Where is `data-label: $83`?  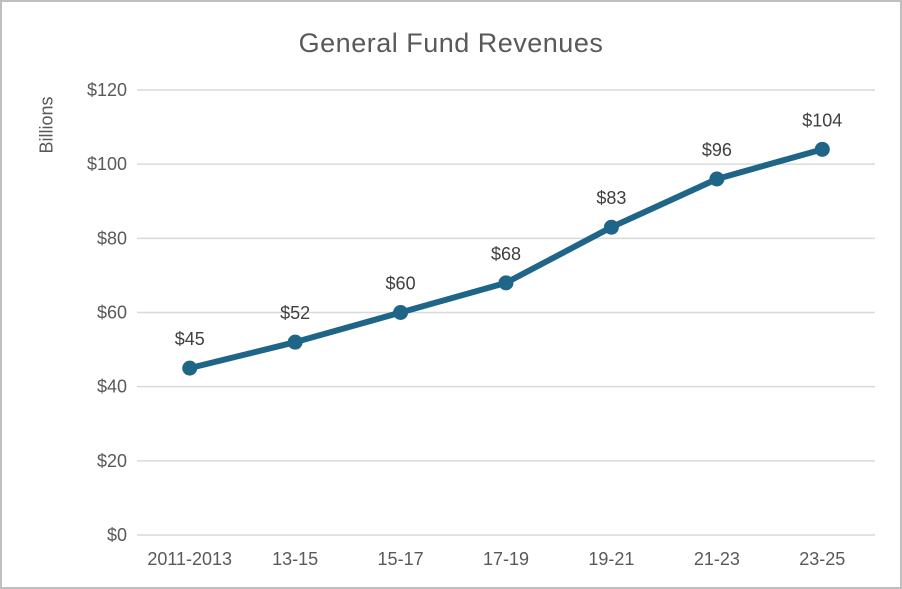 data-label: $83 is located at coordinates (611, 198).